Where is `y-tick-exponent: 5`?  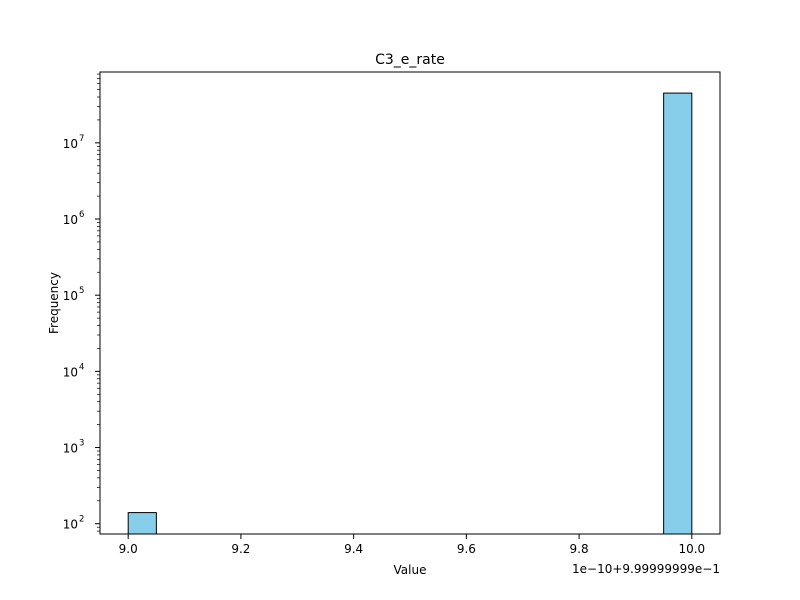
y-tick-exponent: 5 is located at coordinates (81, 291).